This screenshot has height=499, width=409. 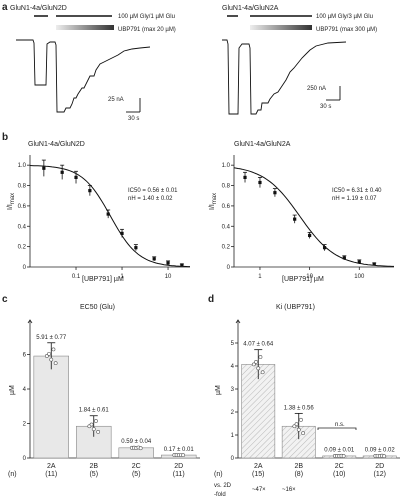 I want to click on fit-nh-2a: nH = 1.19 ± 0.07, so click(x=354, y=199).